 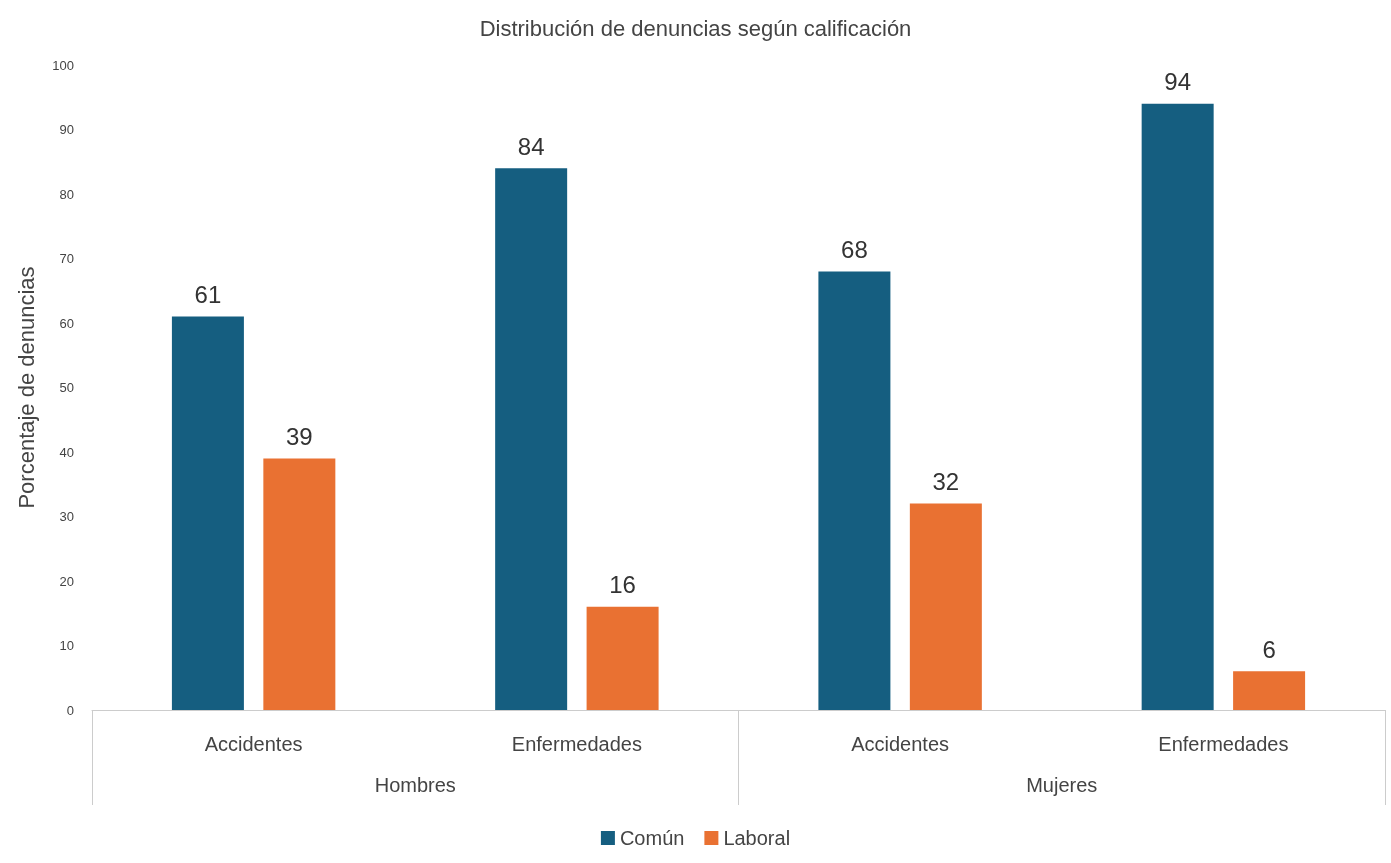 I want to click on data-label: 32, so click(x=946, y=482).